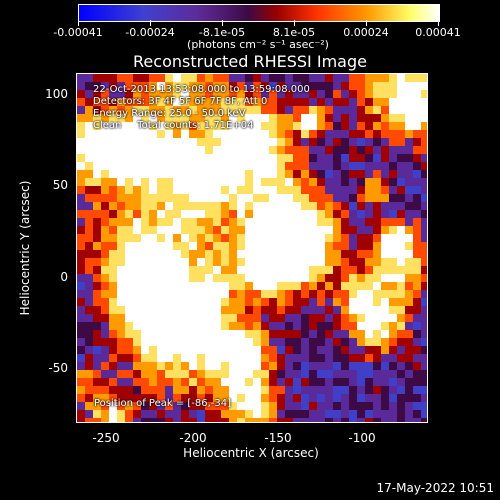  What do you see at coordinates (435, 488) in the screenshot?
I see `timestamp: 17-May-2022 10:51` at bounding box center [435, 488].